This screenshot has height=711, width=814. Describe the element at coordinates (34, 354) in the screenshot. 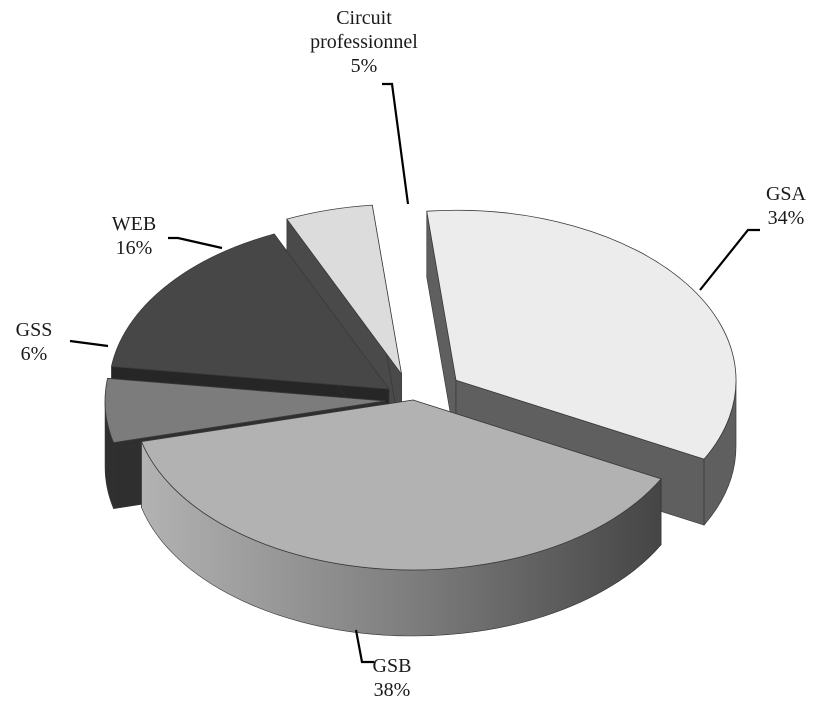

I see `label-gss-value: 6%` at that location.